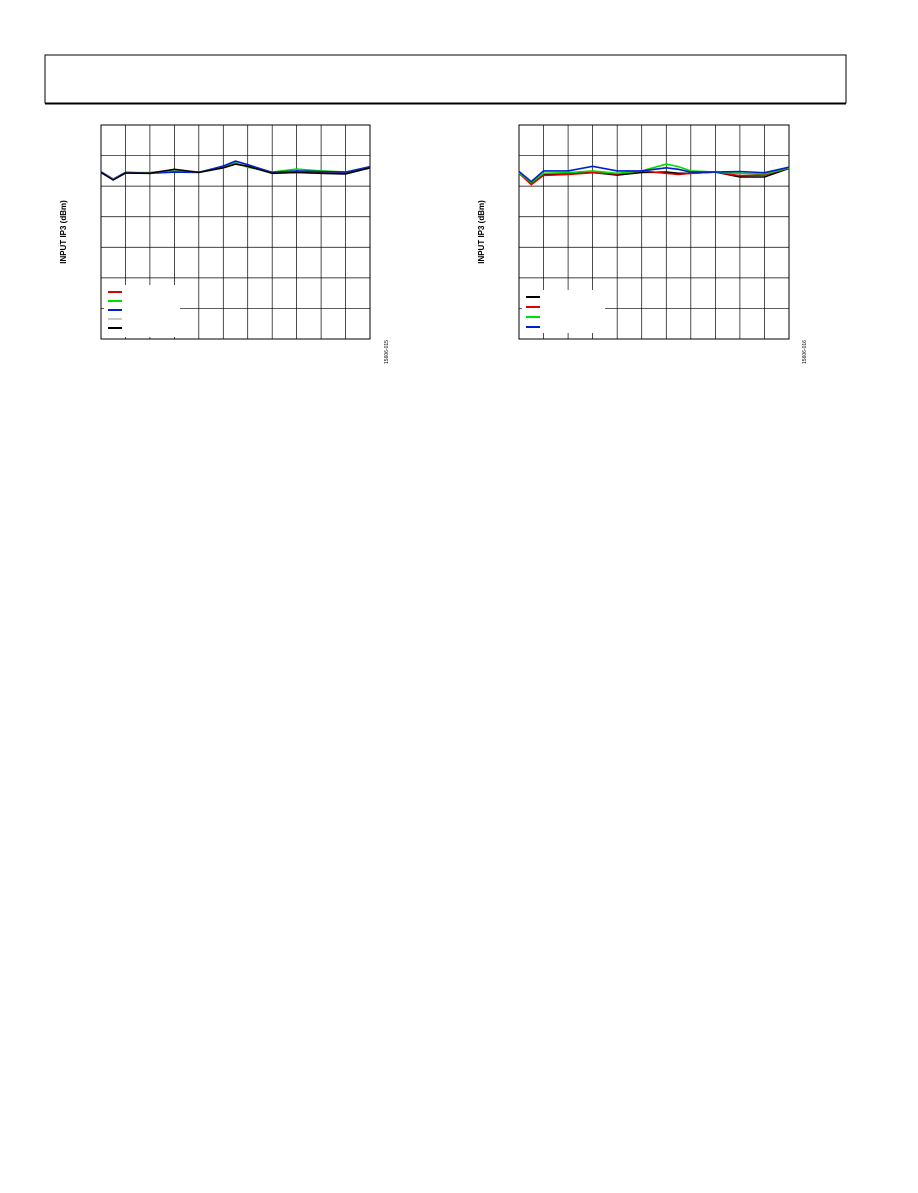  Describe the element at coordinates (805, 352) in the screenshot. I see `figure-id: 15606-016` at that location.